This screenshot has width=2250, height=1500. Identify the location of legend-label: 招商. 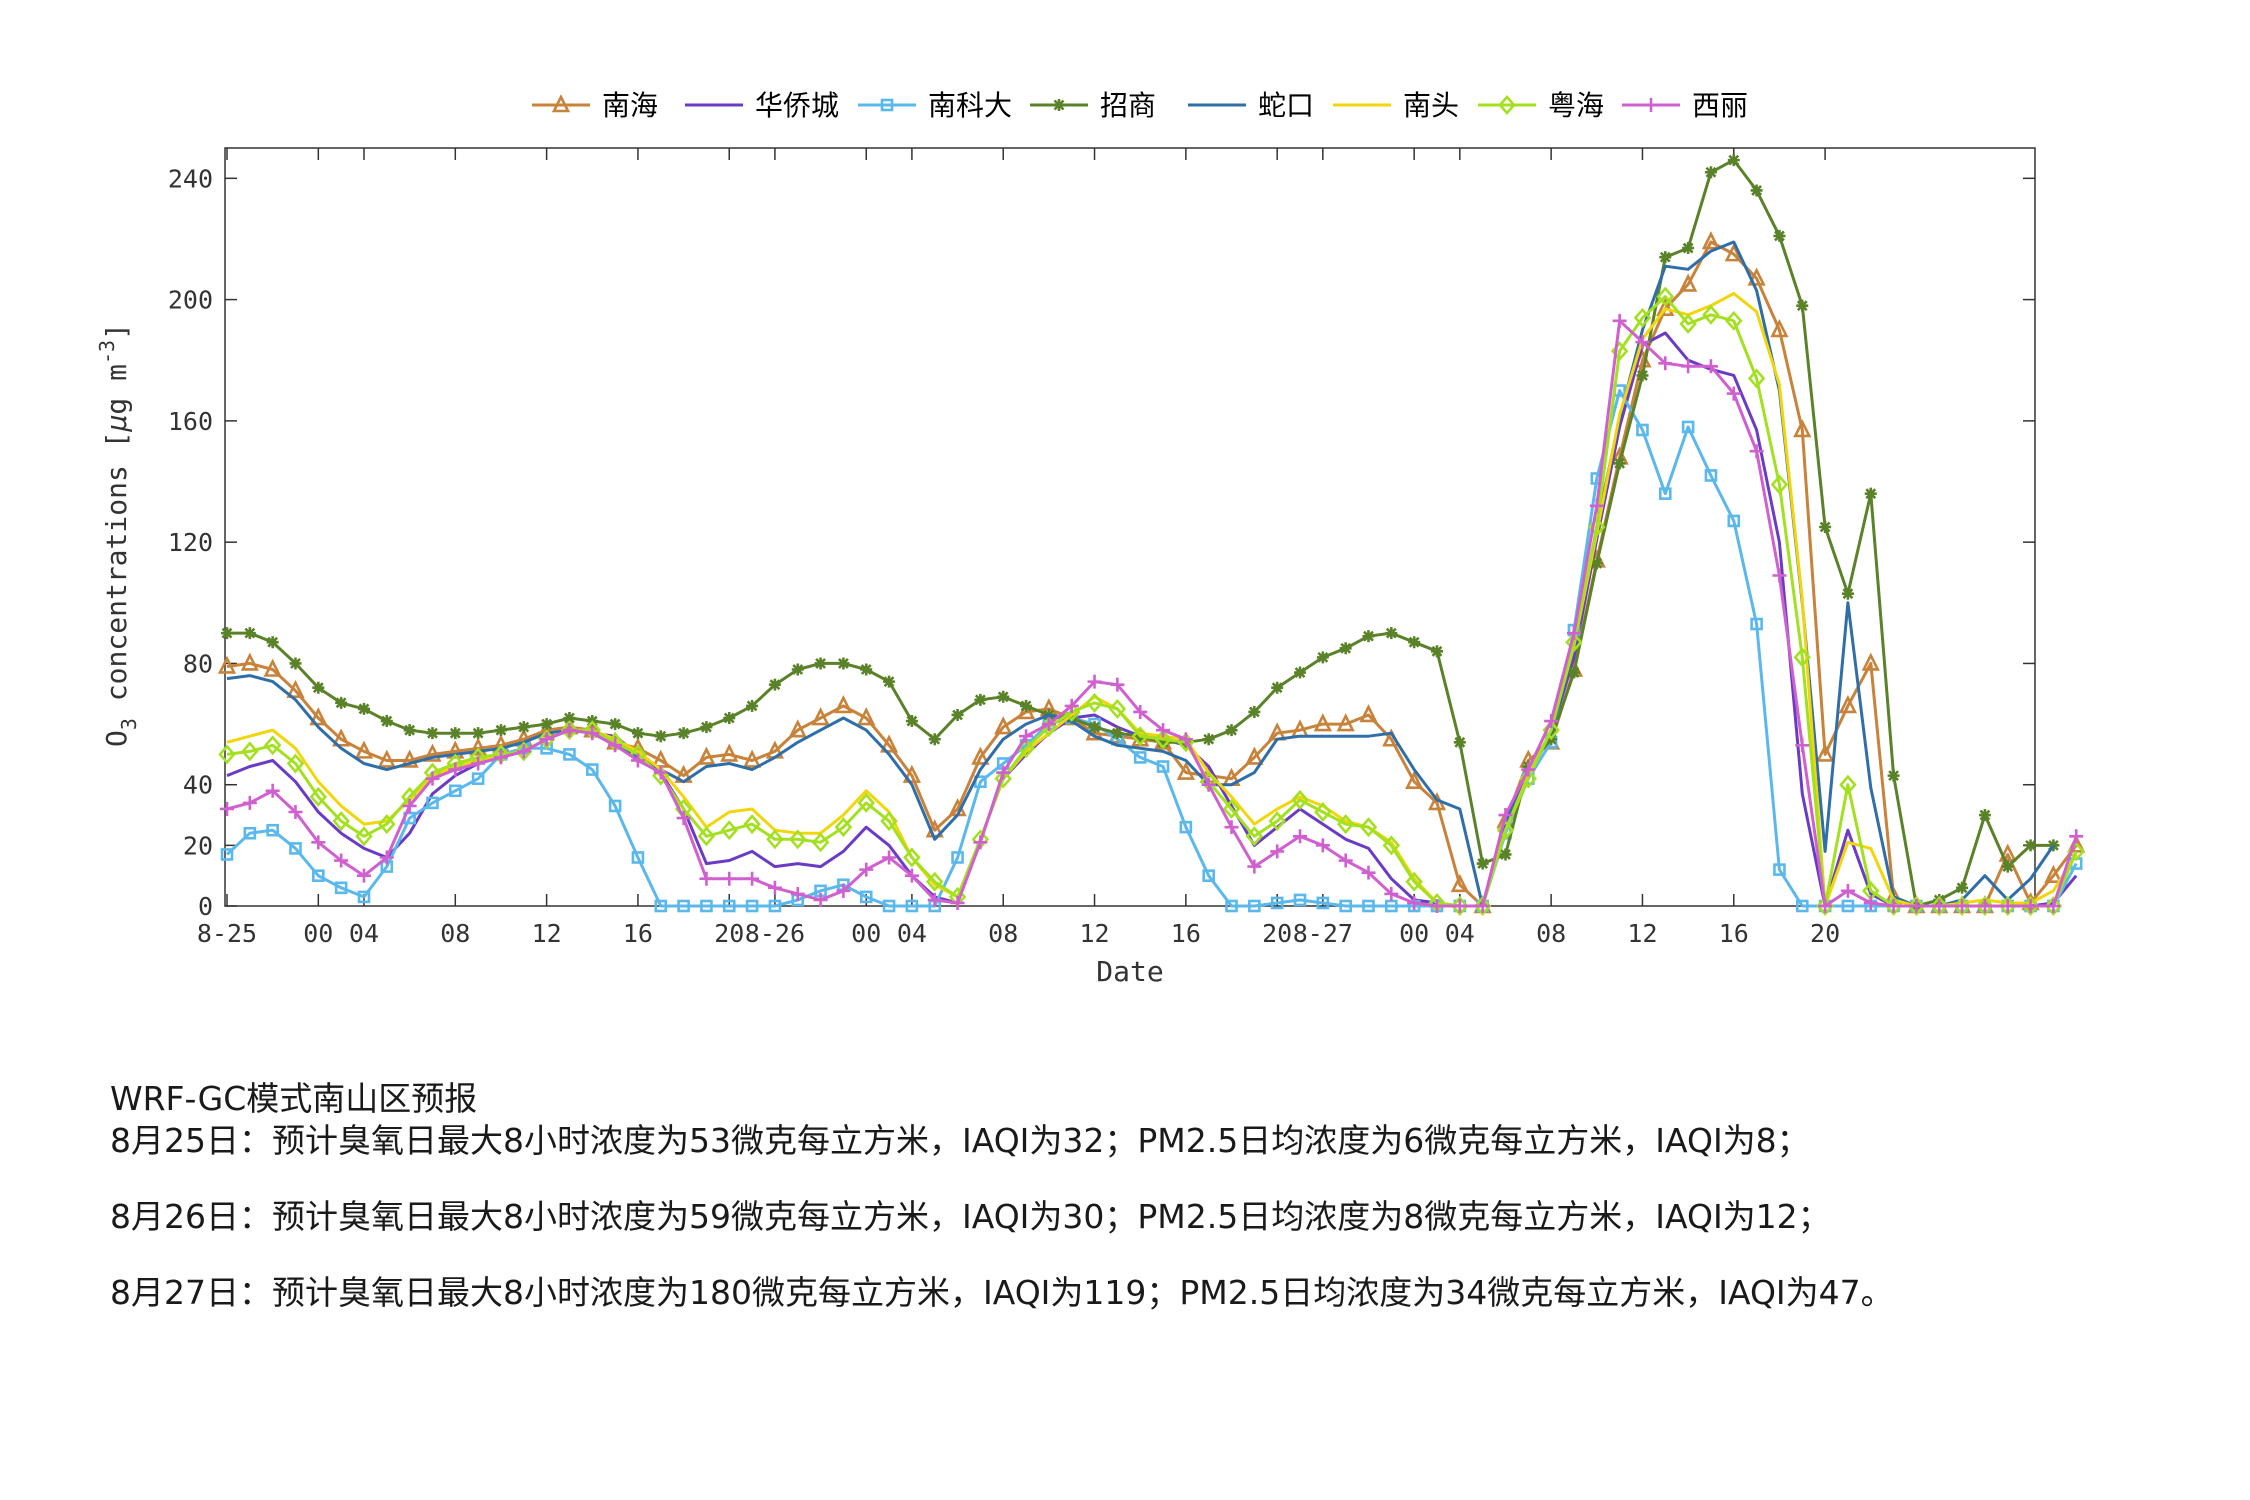
(1128, 105).